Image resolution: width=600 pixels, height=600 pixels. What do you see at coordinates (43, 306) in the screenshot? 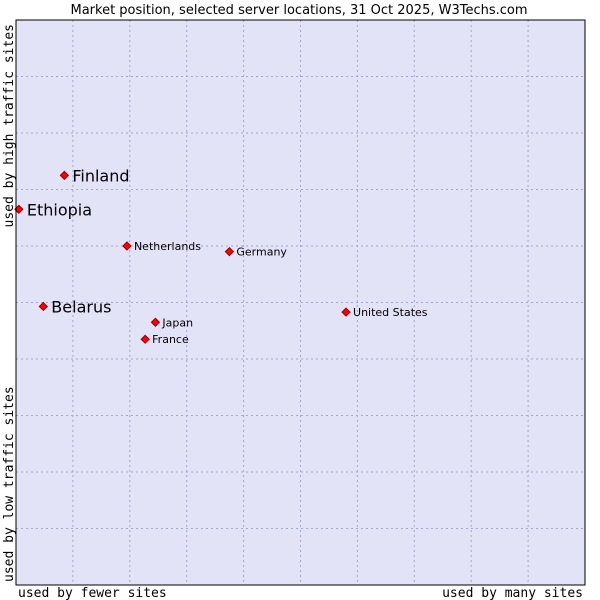
I see `data-point-belarus` at bounding box center [43, 306].